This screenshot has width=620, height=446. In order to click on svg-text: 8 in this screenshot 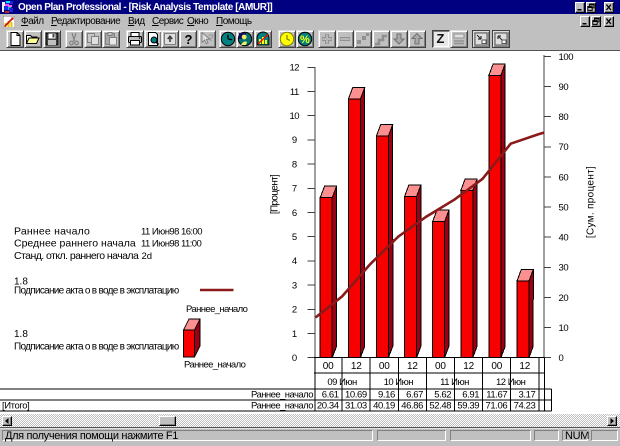, I will do `click(294, 164)`.